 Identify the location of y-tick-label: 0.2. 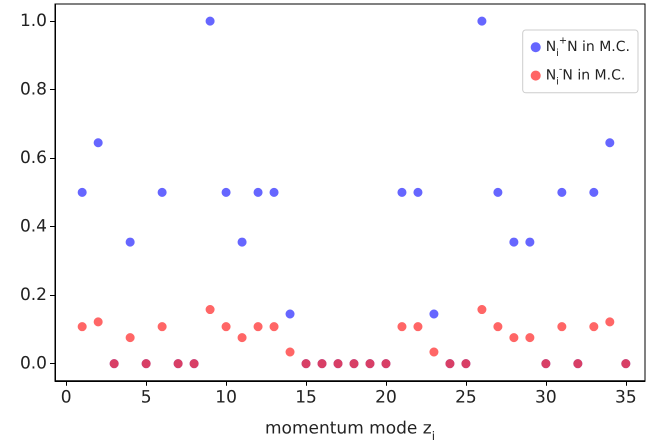
(33, 295).